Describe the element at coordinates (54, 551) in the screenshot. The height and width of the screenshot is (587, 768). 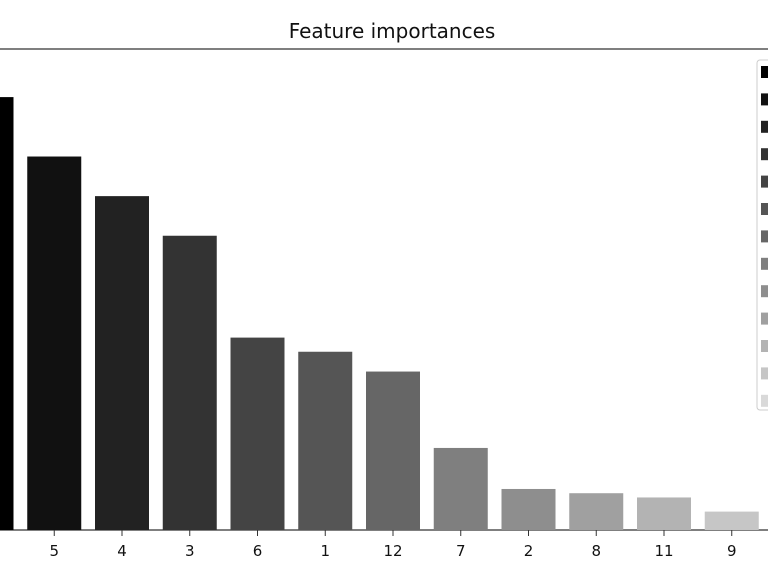
I see `x-tick-label: 5` at that location.